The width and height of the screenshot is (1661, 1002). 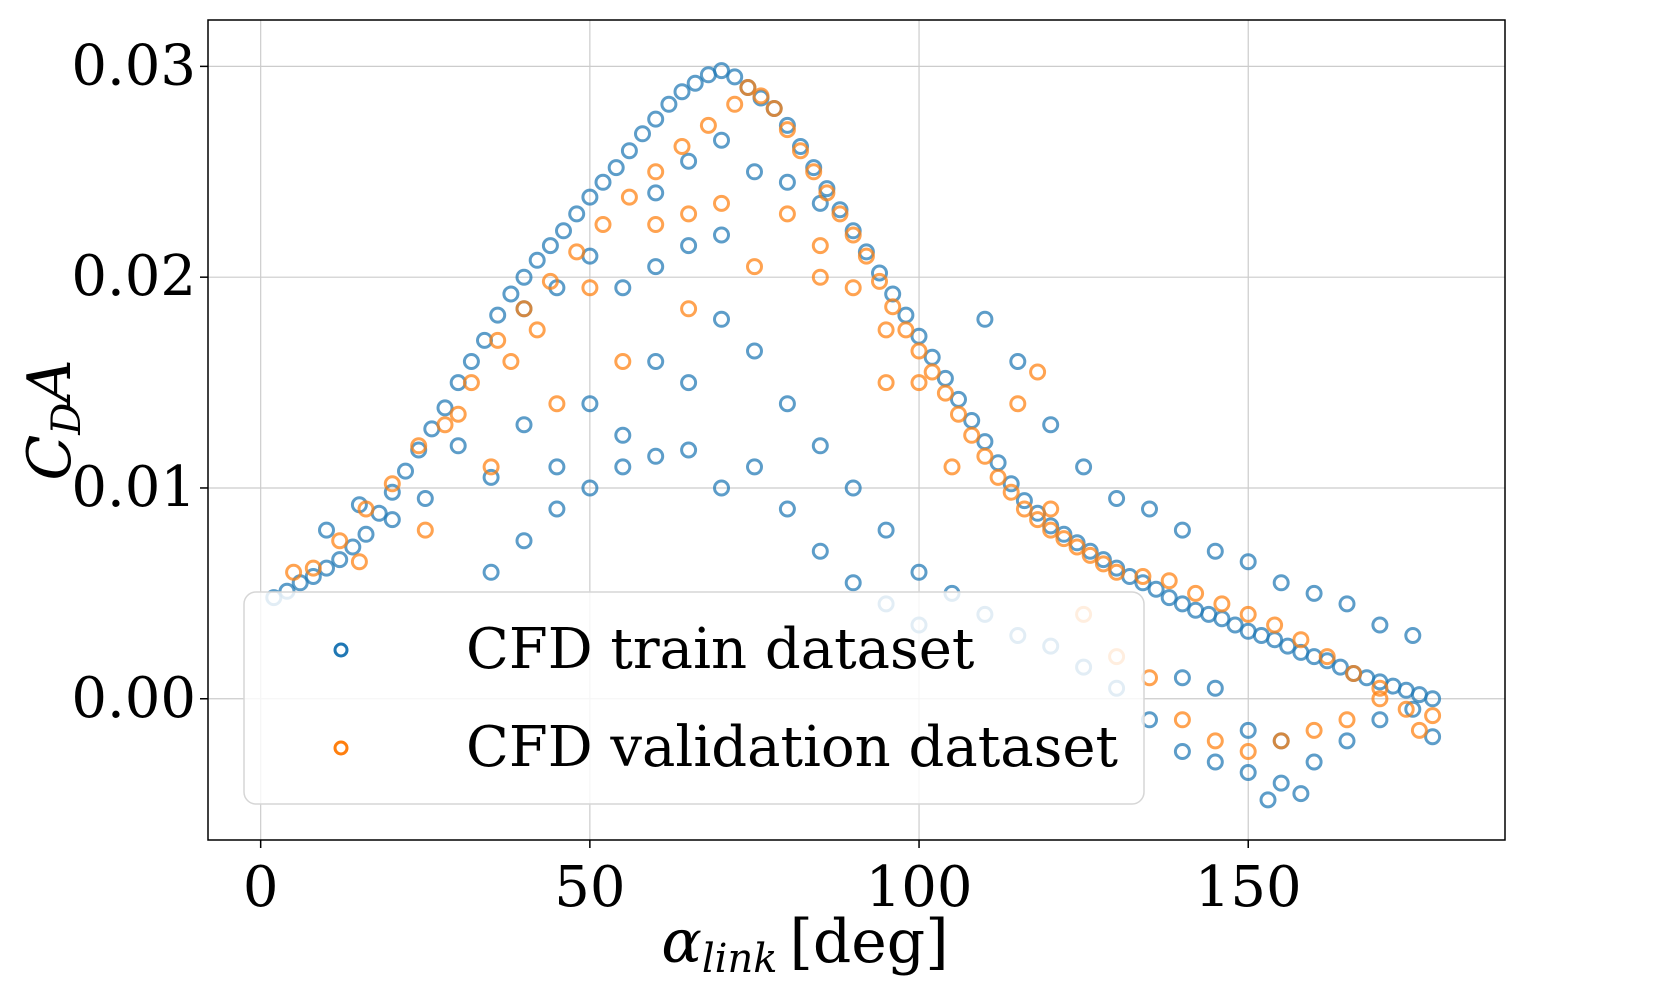 What do you see at coordinates (133, 487) in the screenshot?
I see `y-tick-label: 0.01` at bounding box center [133, 487].